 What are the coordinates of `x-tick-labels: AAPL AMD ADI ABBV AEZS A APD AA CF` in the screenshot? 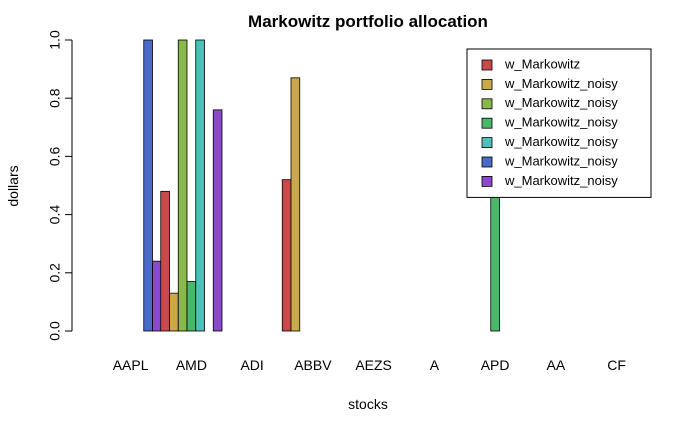 It's located at (369, 365).